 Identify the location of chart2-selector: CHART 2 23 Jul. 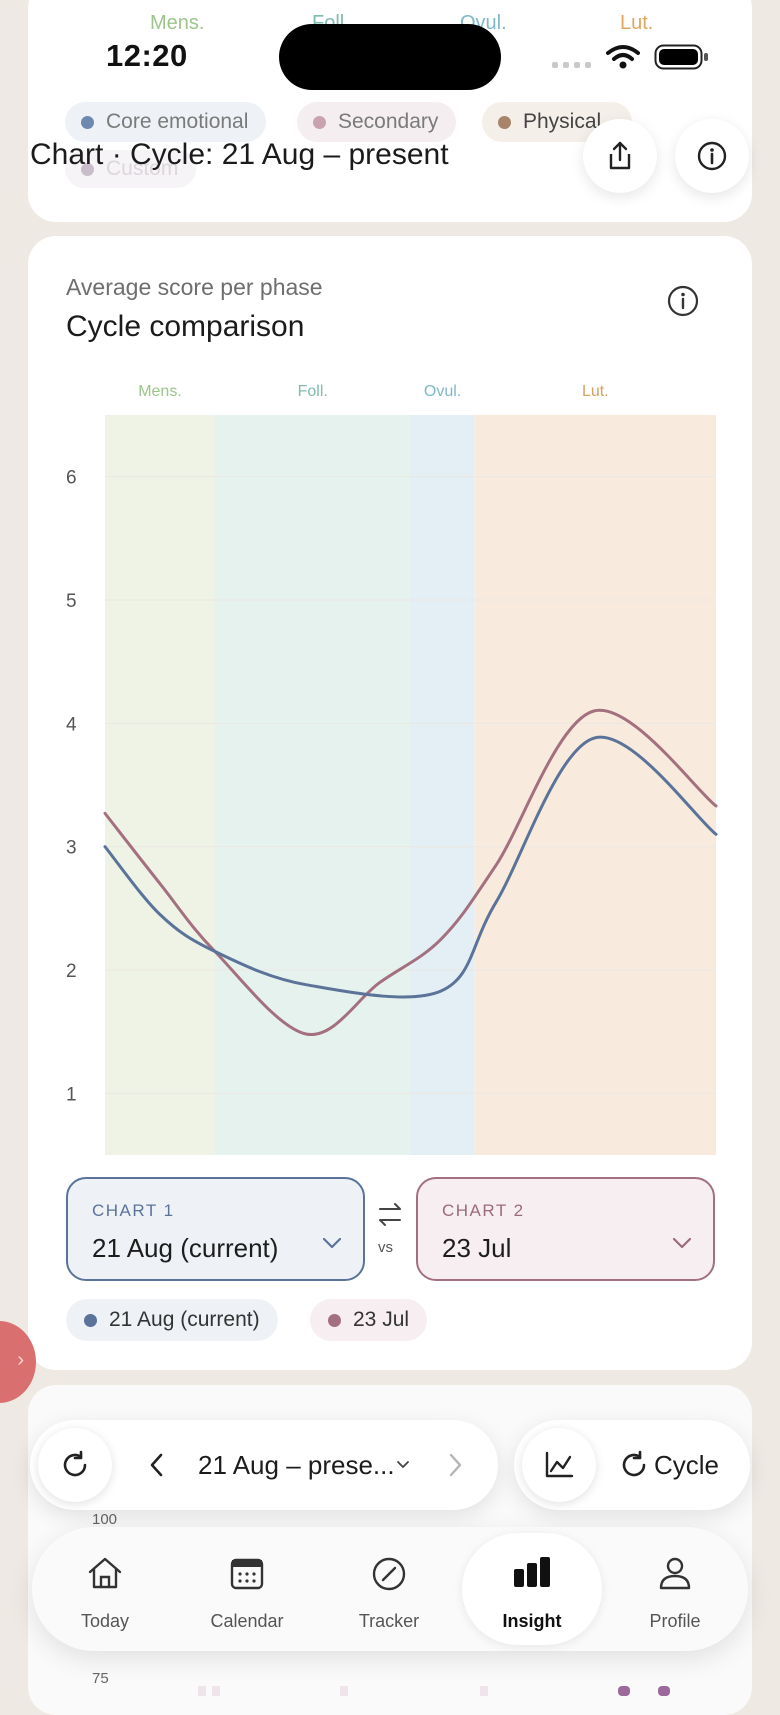
(565, 1229).